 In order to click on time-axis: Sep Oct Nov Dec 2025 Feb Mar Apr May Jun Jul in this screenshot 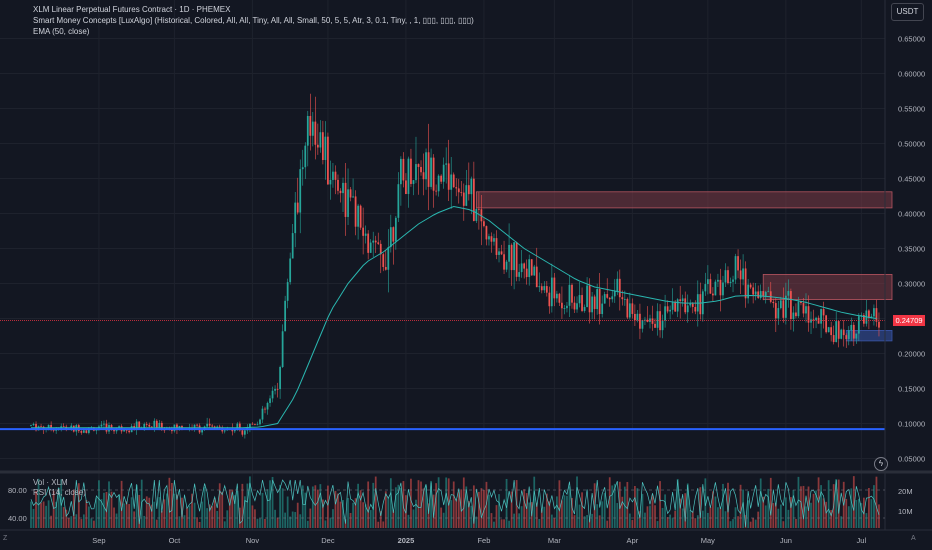, I will do `click(479, 540)`.